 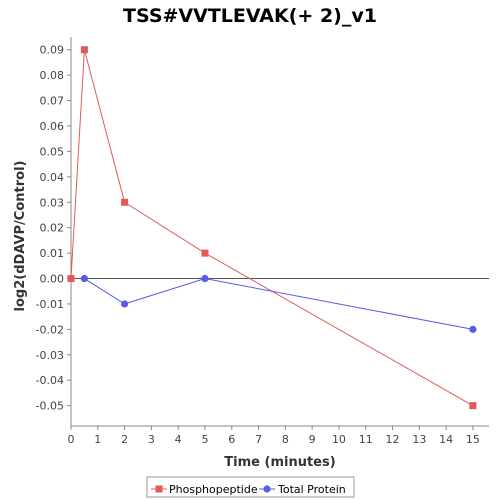 What do you see at coordinates (52, 50) in the screenshot?
I see `y-tick-label: 0.09` at bounding box center [52, 50].